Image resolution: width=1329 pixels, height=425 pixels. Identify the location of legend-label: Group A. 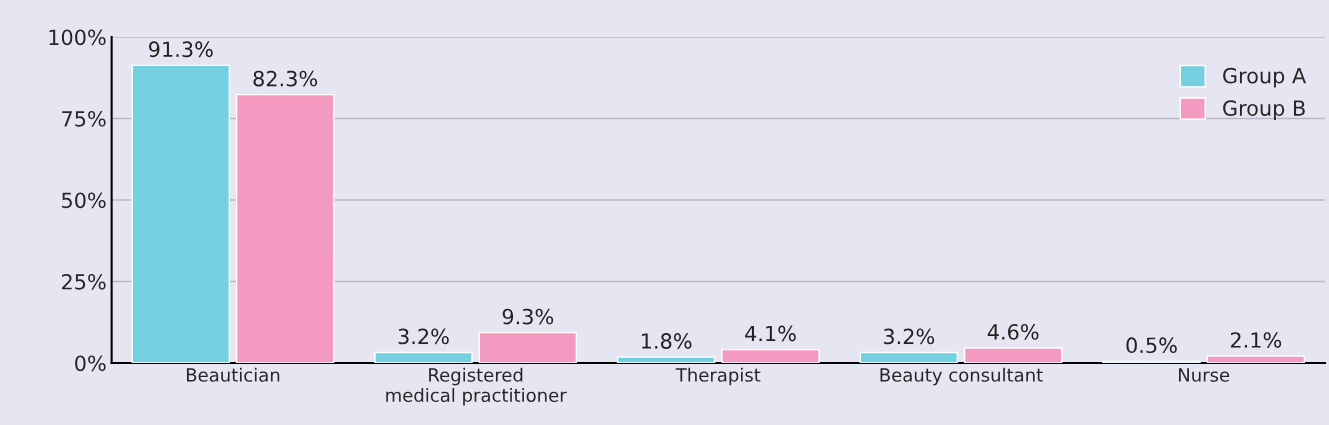
(1265, 77).